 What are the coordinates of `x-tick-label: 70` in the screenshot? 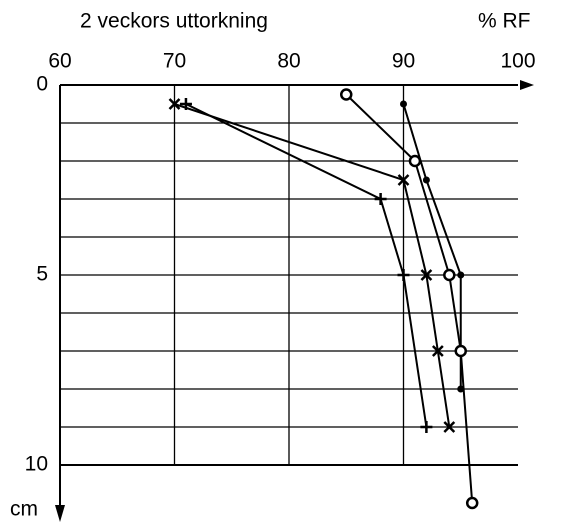 It's located at (174, 61).